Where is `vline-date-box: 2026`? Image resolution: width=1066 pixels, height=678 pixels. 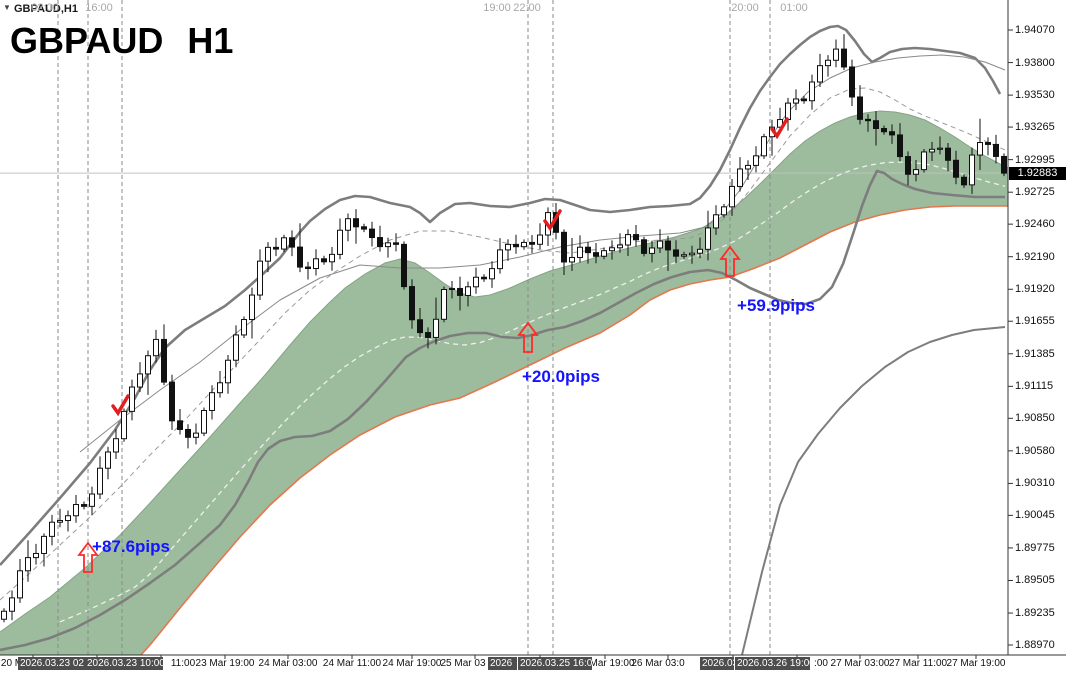 vline-date-box: 2026 is located at coordinates (502, 663).